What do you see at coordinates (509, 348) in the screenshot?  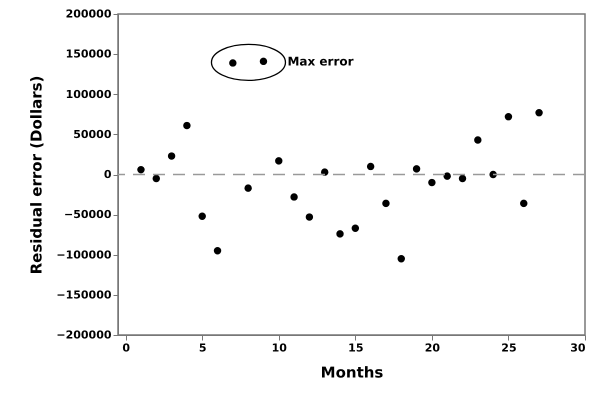 I see `x-tick-label: 25` at bounding box center [509, 348].